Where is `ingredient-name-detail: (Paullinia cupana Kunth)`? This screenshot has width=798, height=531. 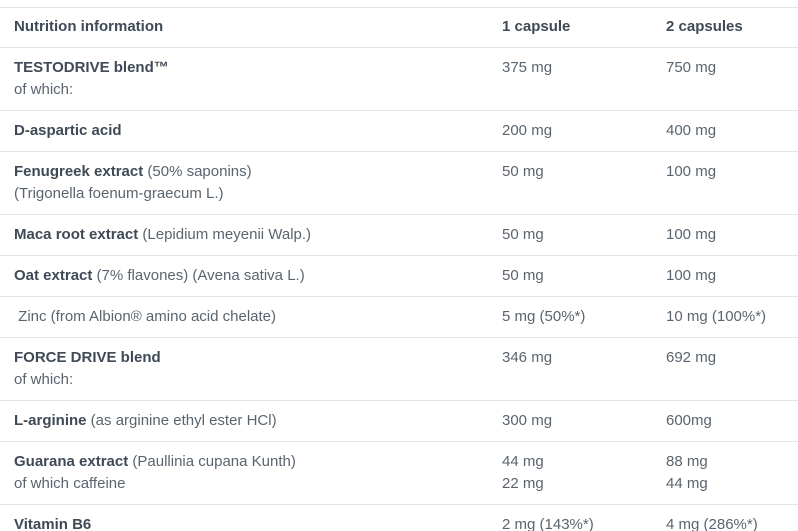 ingredient-name-detail: (Paullinia cupana Kunth) is located at coordinates (212, 461).